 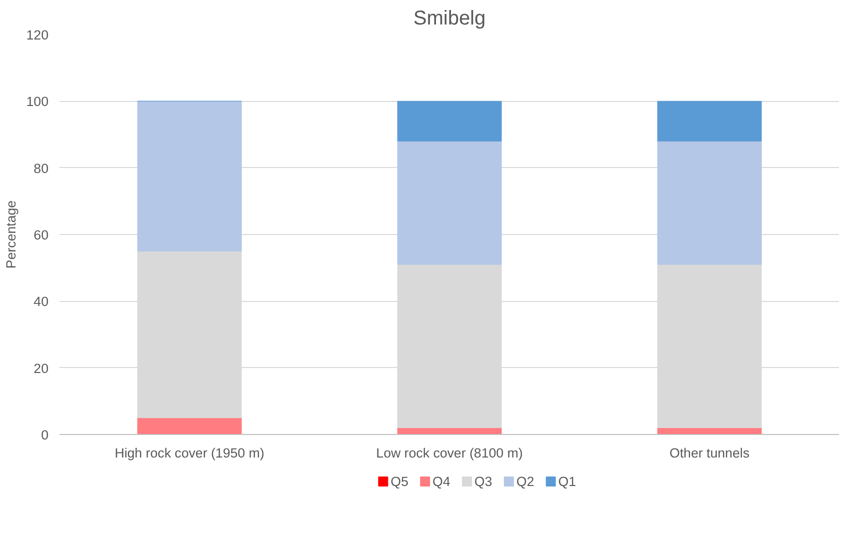 What do you see at coordinates (37, 35) in the screenshot?
I see `y-tick-label: 120` at bounding box center [37, 35].